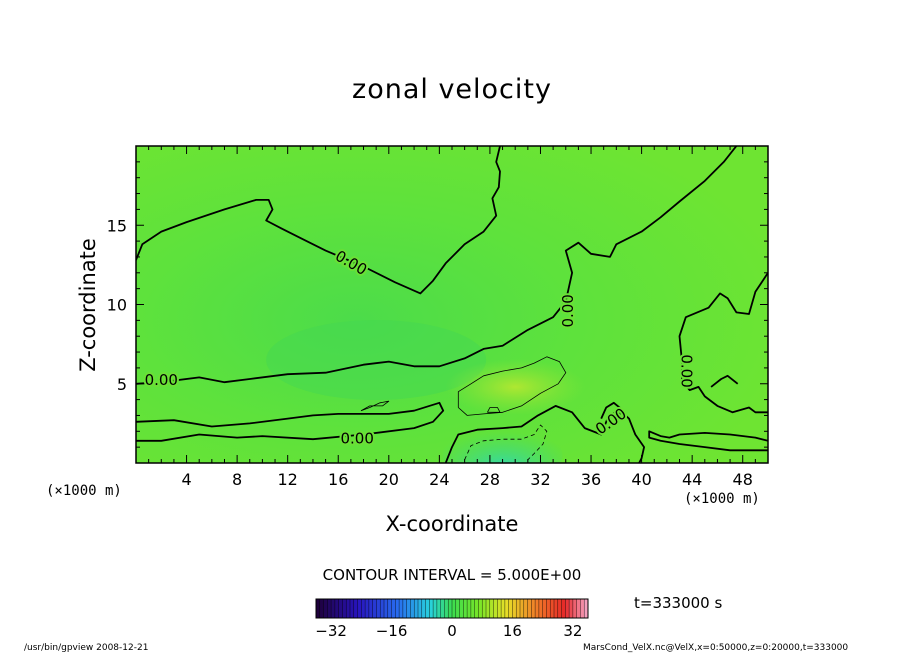  What do you see at coordinates (568, 310) in the screenshot?
I see `contour-label-2: 0.00` at bounding box center [568, 310].